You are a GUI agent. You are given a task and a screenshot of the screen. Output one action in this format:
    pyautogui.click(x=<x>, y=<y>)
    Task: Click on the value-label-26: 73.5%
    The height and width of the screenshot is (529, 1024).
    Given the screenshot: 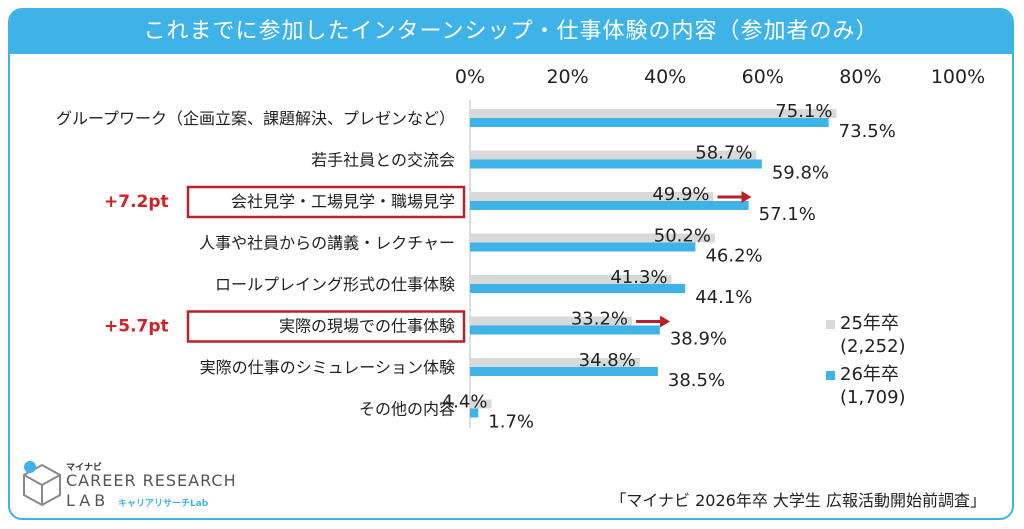 What is the action you would take?
    pyautogui.click(x=867, y=131)
    